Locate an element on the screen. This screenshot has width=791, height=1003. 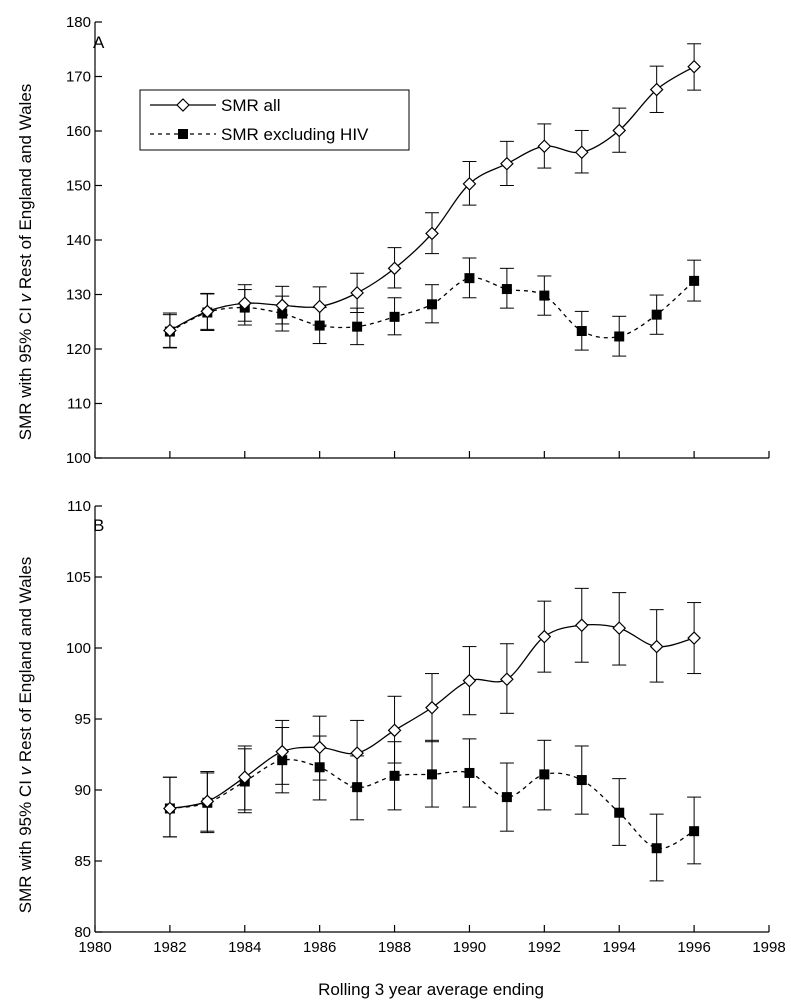
legend-label-smr-excluding-hiv: SMR excluding HIV is located at coordinates (295, 134).